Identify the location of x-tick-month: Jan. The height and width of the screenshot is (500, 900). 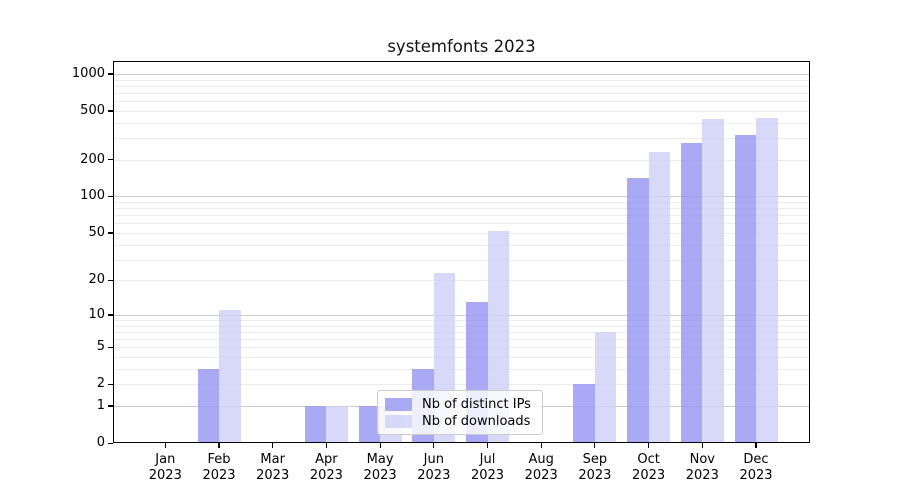
(165, 459).